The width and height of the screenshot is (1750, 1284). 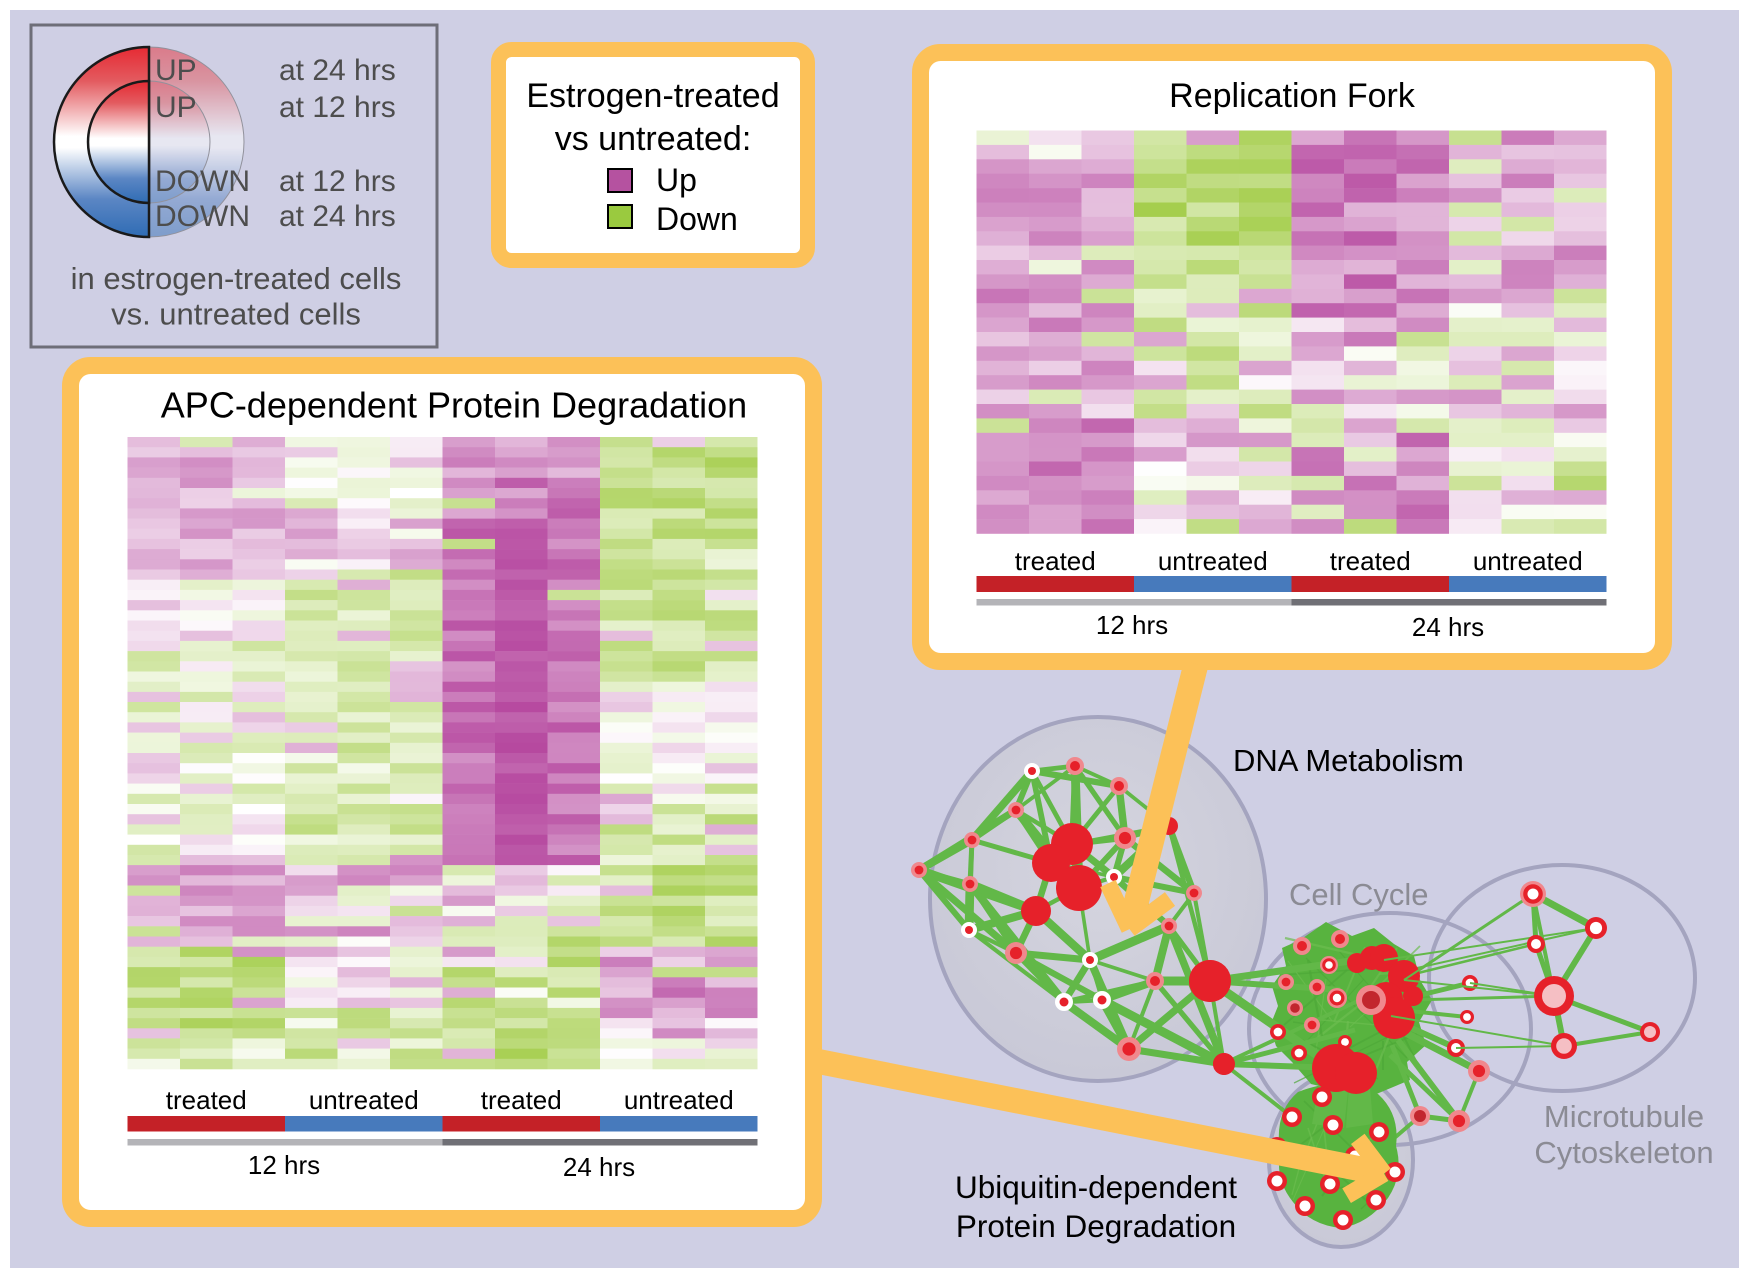 I want to click on svg-text: in estrogen-treated cells, so click(x=236, y=278).